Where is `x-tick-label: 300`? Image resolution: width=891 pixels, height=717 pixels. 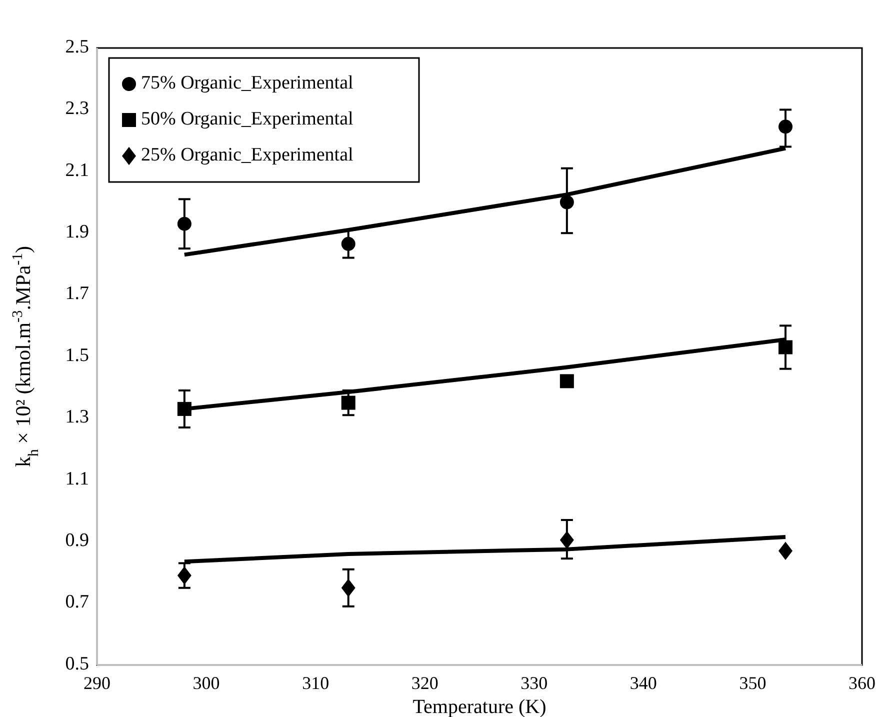
x-tick-label: 300 is located at coordinates (206, 683).